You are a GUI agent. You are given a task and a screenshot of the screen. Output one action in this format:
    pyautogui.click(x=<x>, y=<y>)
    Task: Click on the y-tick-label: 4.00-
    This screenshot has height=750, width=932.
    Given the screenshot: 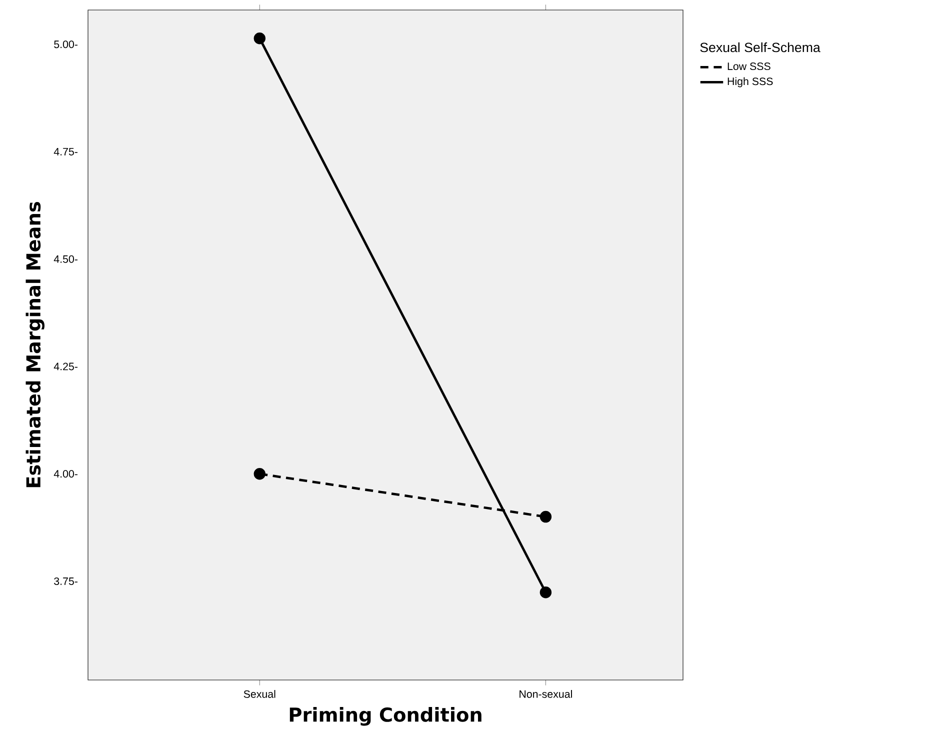 What is the action you would take?
    pyautogui.click(x=66, y=474)
    